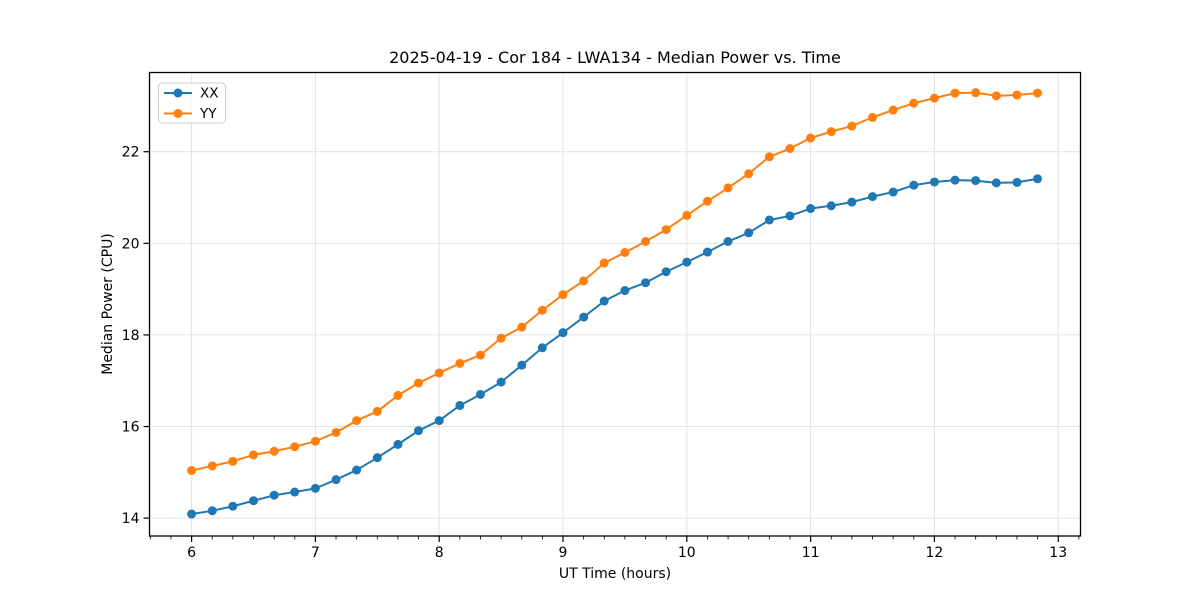 This screenshot has height=600, width=1200. Describe the element at coordinates (131, 428) in the screenshot. I see `y-tick-label-16: 16` at that location.